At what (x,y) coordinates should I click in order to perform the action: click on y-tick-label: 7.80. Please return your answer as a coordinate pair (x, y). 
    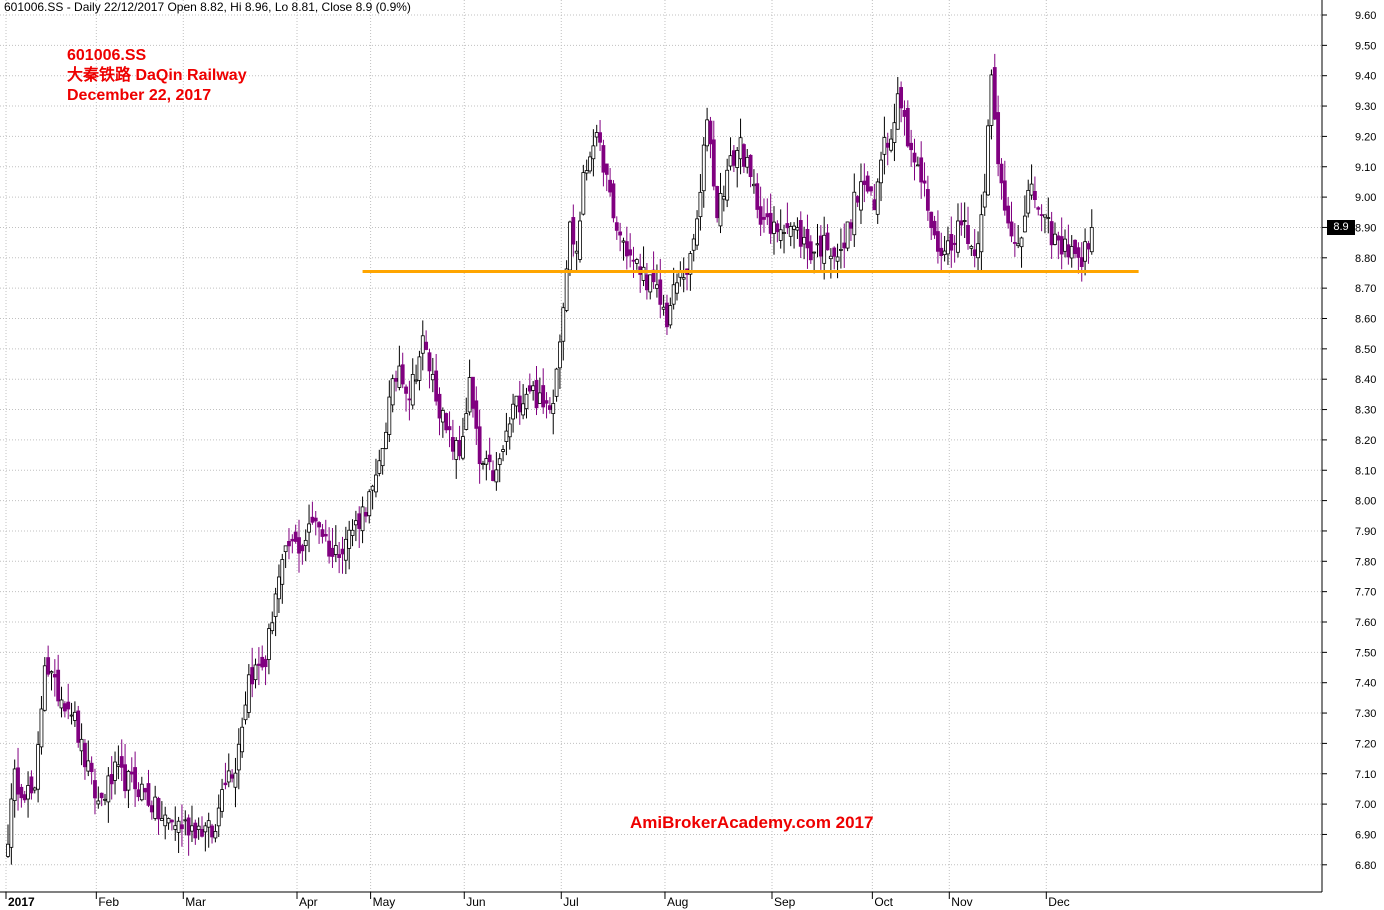
    Looking at the image, I should click on (1365, 562).